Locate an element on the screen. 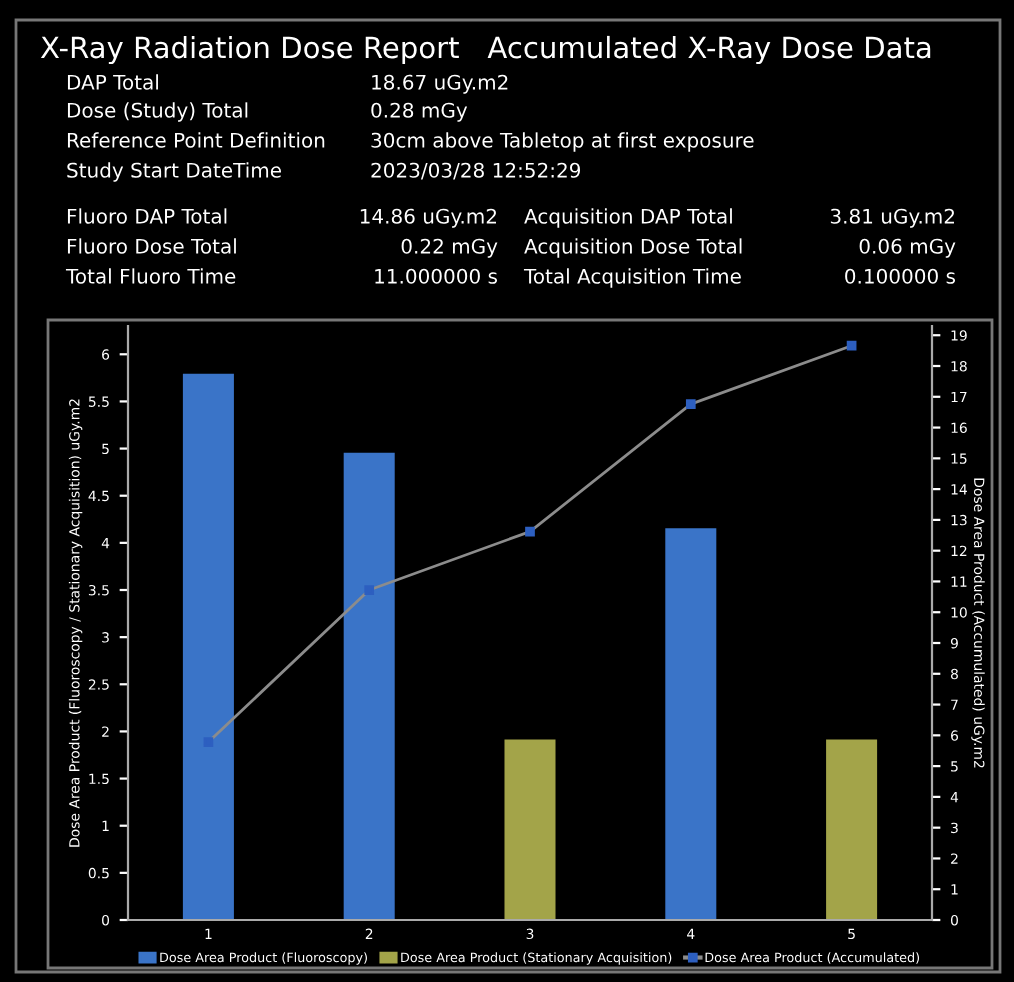 The width and height of the screenshot is (1014, 982). text: 2023/03/28 12:52:29 is located at coordinates (476, 171).